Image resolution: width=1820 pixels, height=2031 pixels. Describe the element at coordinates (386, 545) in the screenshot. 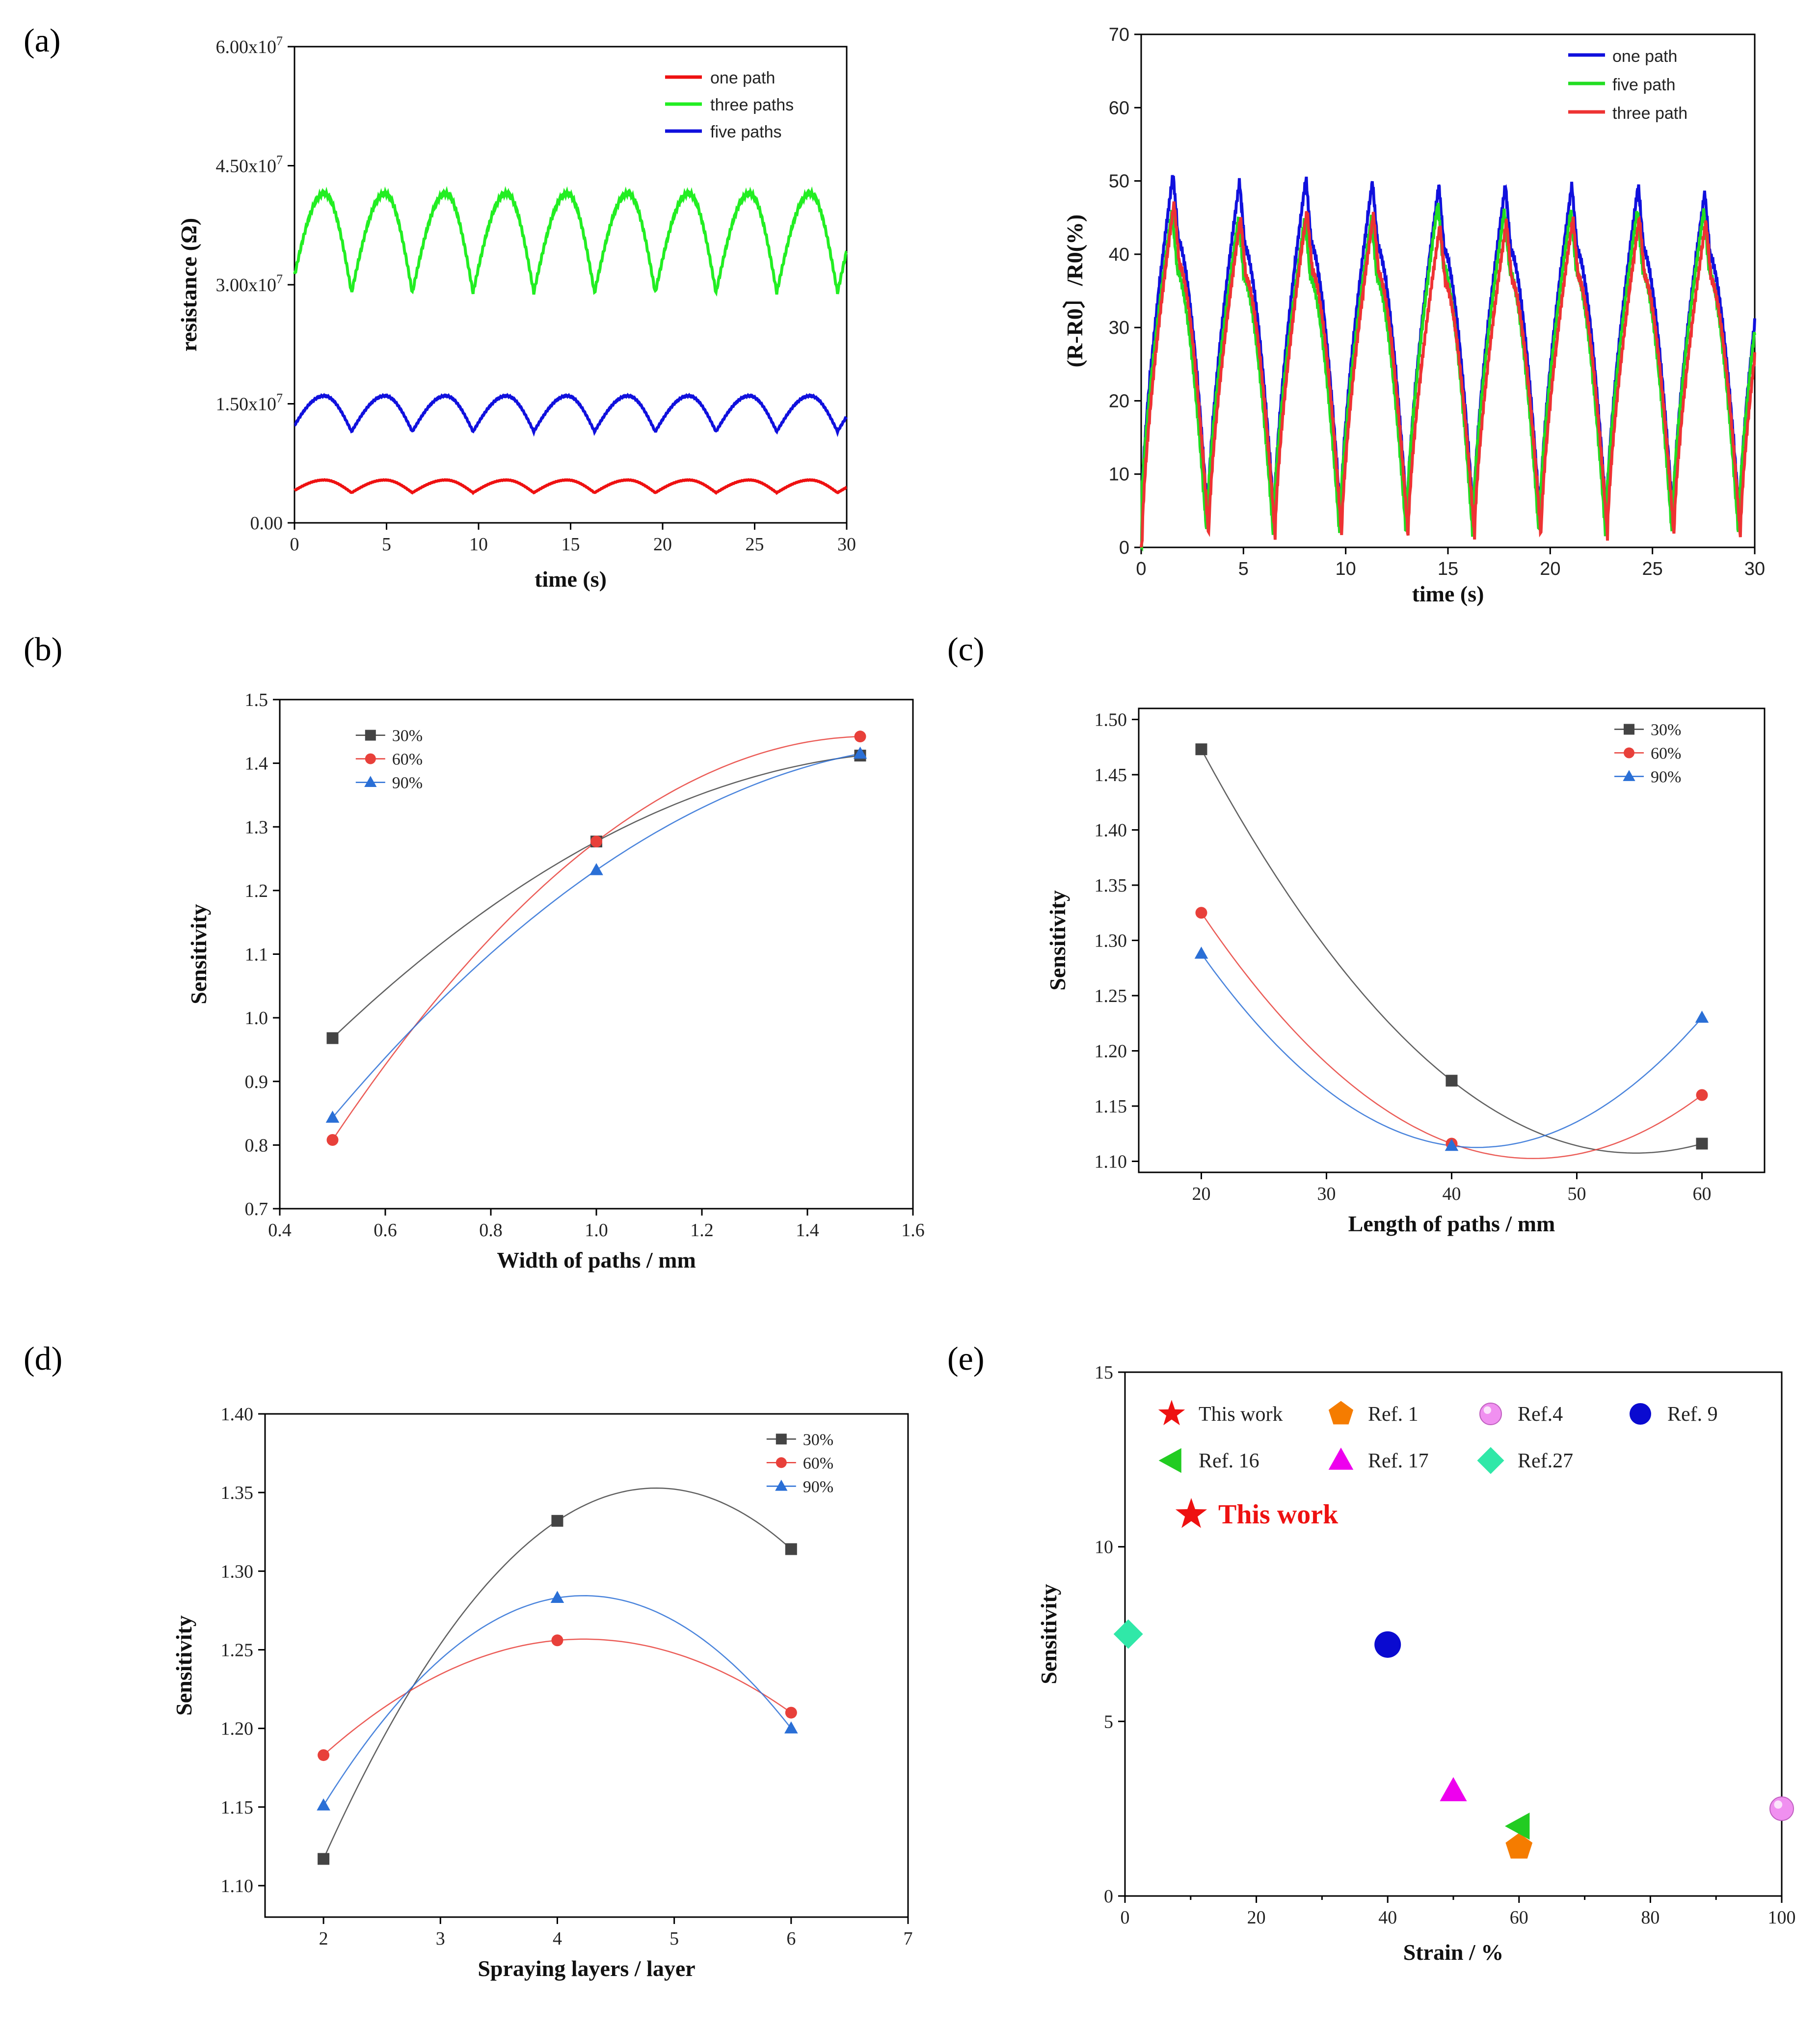

I see `x-tick-label: 5` at that location.